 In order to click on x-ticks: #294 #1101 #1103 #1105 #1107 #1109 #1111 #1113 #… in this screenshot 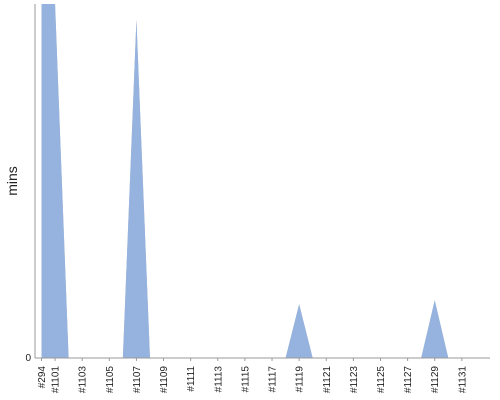, I will do `click(252, 375)`.